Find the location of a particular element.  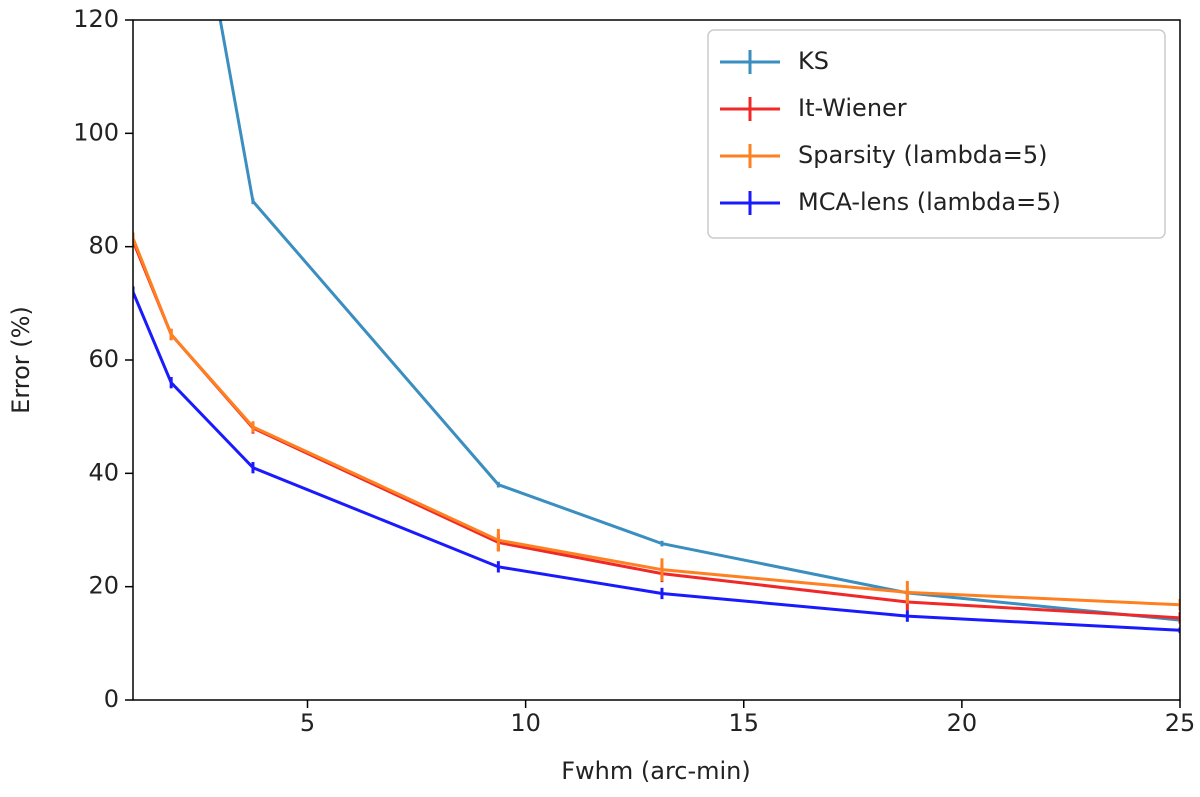

x-axis-label: Fwhm (arc-min) is located at coordinates (656, 771).